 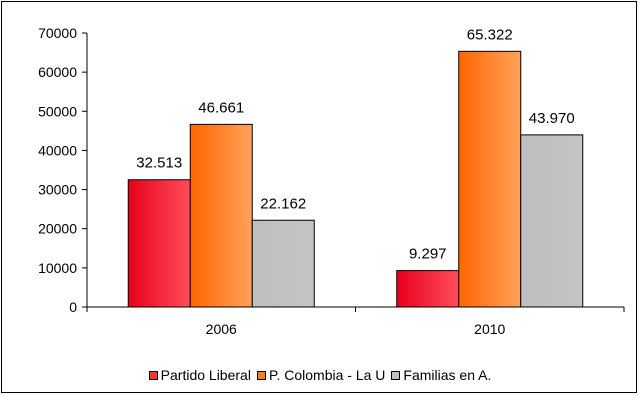 I want to click on legend-item-partido-liberal: Partido Liberal, so click(x=199, y=375).